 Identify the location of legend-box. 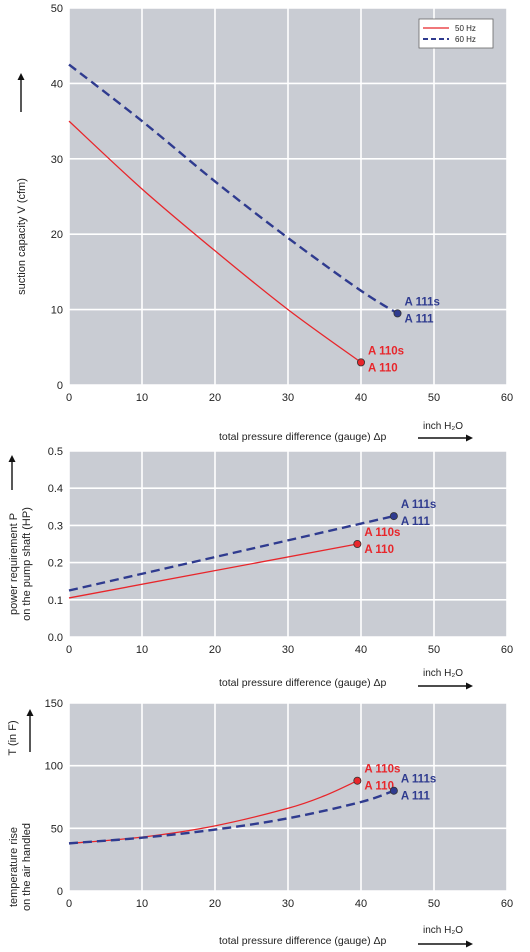
(456, 33).